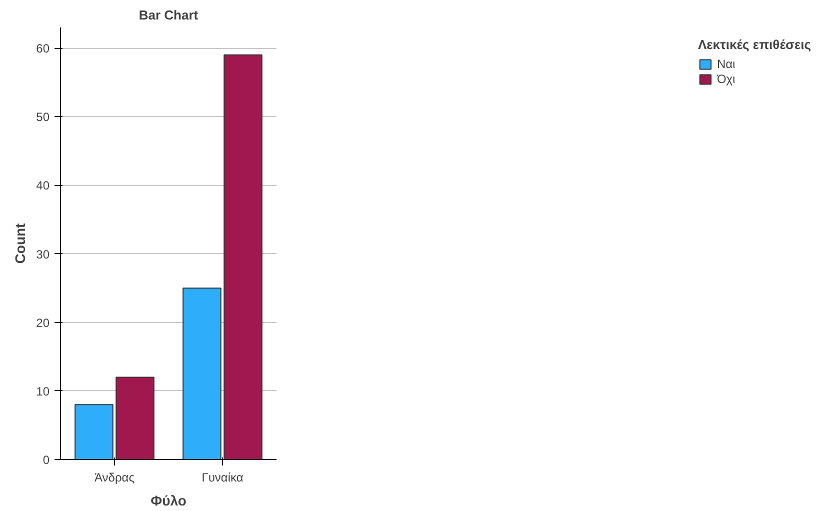  Describe the element at coordinates (168, 500) in the screenshot. I see `x-axis-title: Φύλο` at that location.